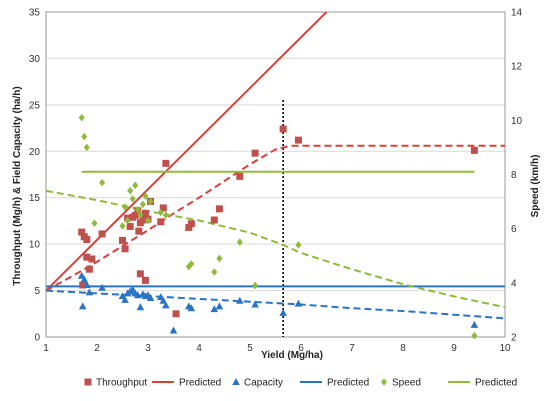 The height and width of the screenshot is (401, 550). I want to click on y-right-tick-label: 8, so click(514, 175).